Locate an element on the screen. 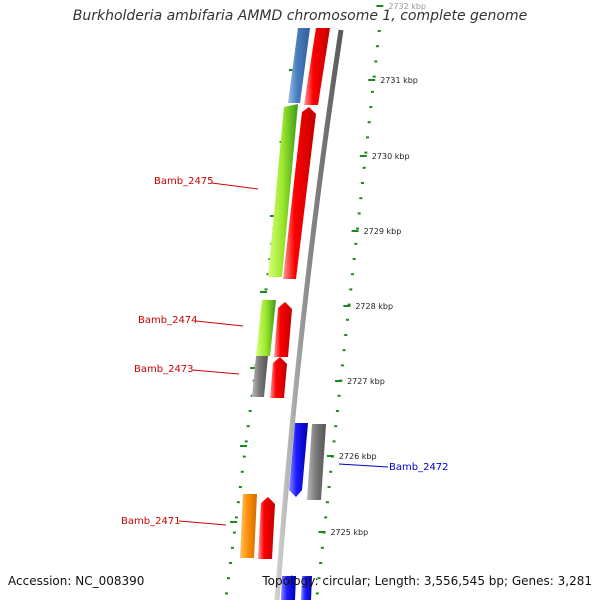 Image resolution: width=600 pixels, height=600 pixels. connector-bamb2474 is located at coordinates (219, 323).